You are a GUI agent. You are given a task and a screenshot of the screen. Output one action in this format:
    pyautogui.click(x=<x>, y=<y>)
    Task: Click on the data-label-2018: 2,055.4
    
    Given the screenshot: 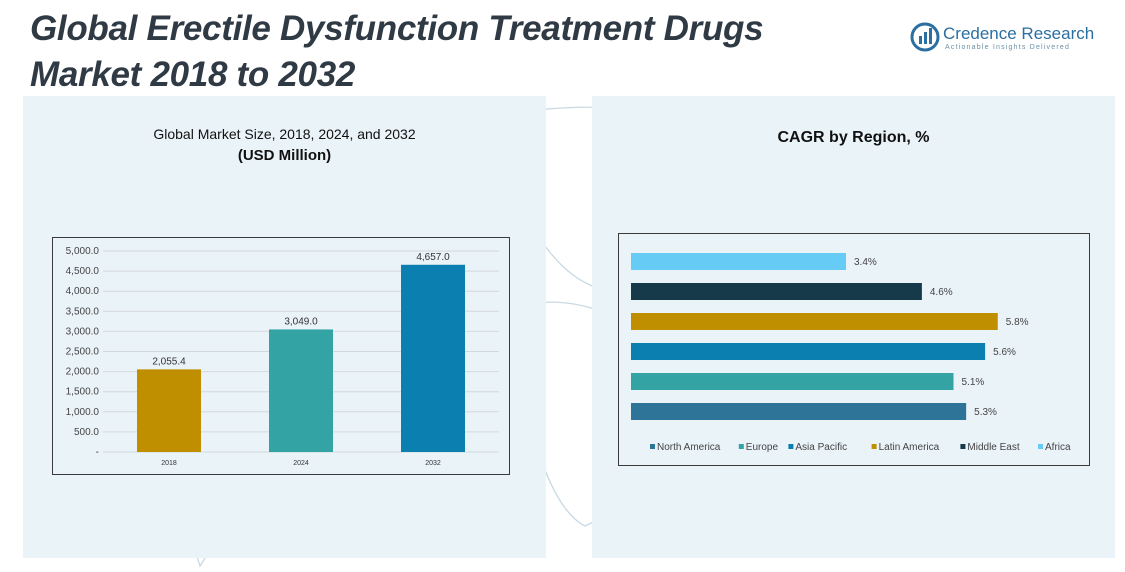 What is the action you would take?
    pyautogui.click(x=169, y=361)
    